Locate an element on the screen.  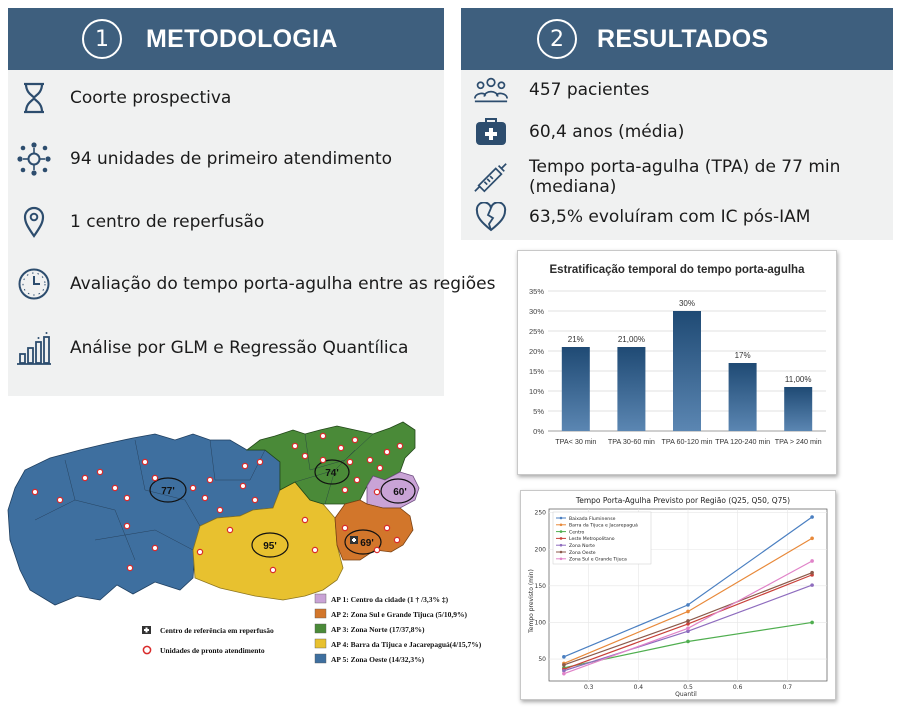
emergency-unit-markers is located at coordinates (217, 503).